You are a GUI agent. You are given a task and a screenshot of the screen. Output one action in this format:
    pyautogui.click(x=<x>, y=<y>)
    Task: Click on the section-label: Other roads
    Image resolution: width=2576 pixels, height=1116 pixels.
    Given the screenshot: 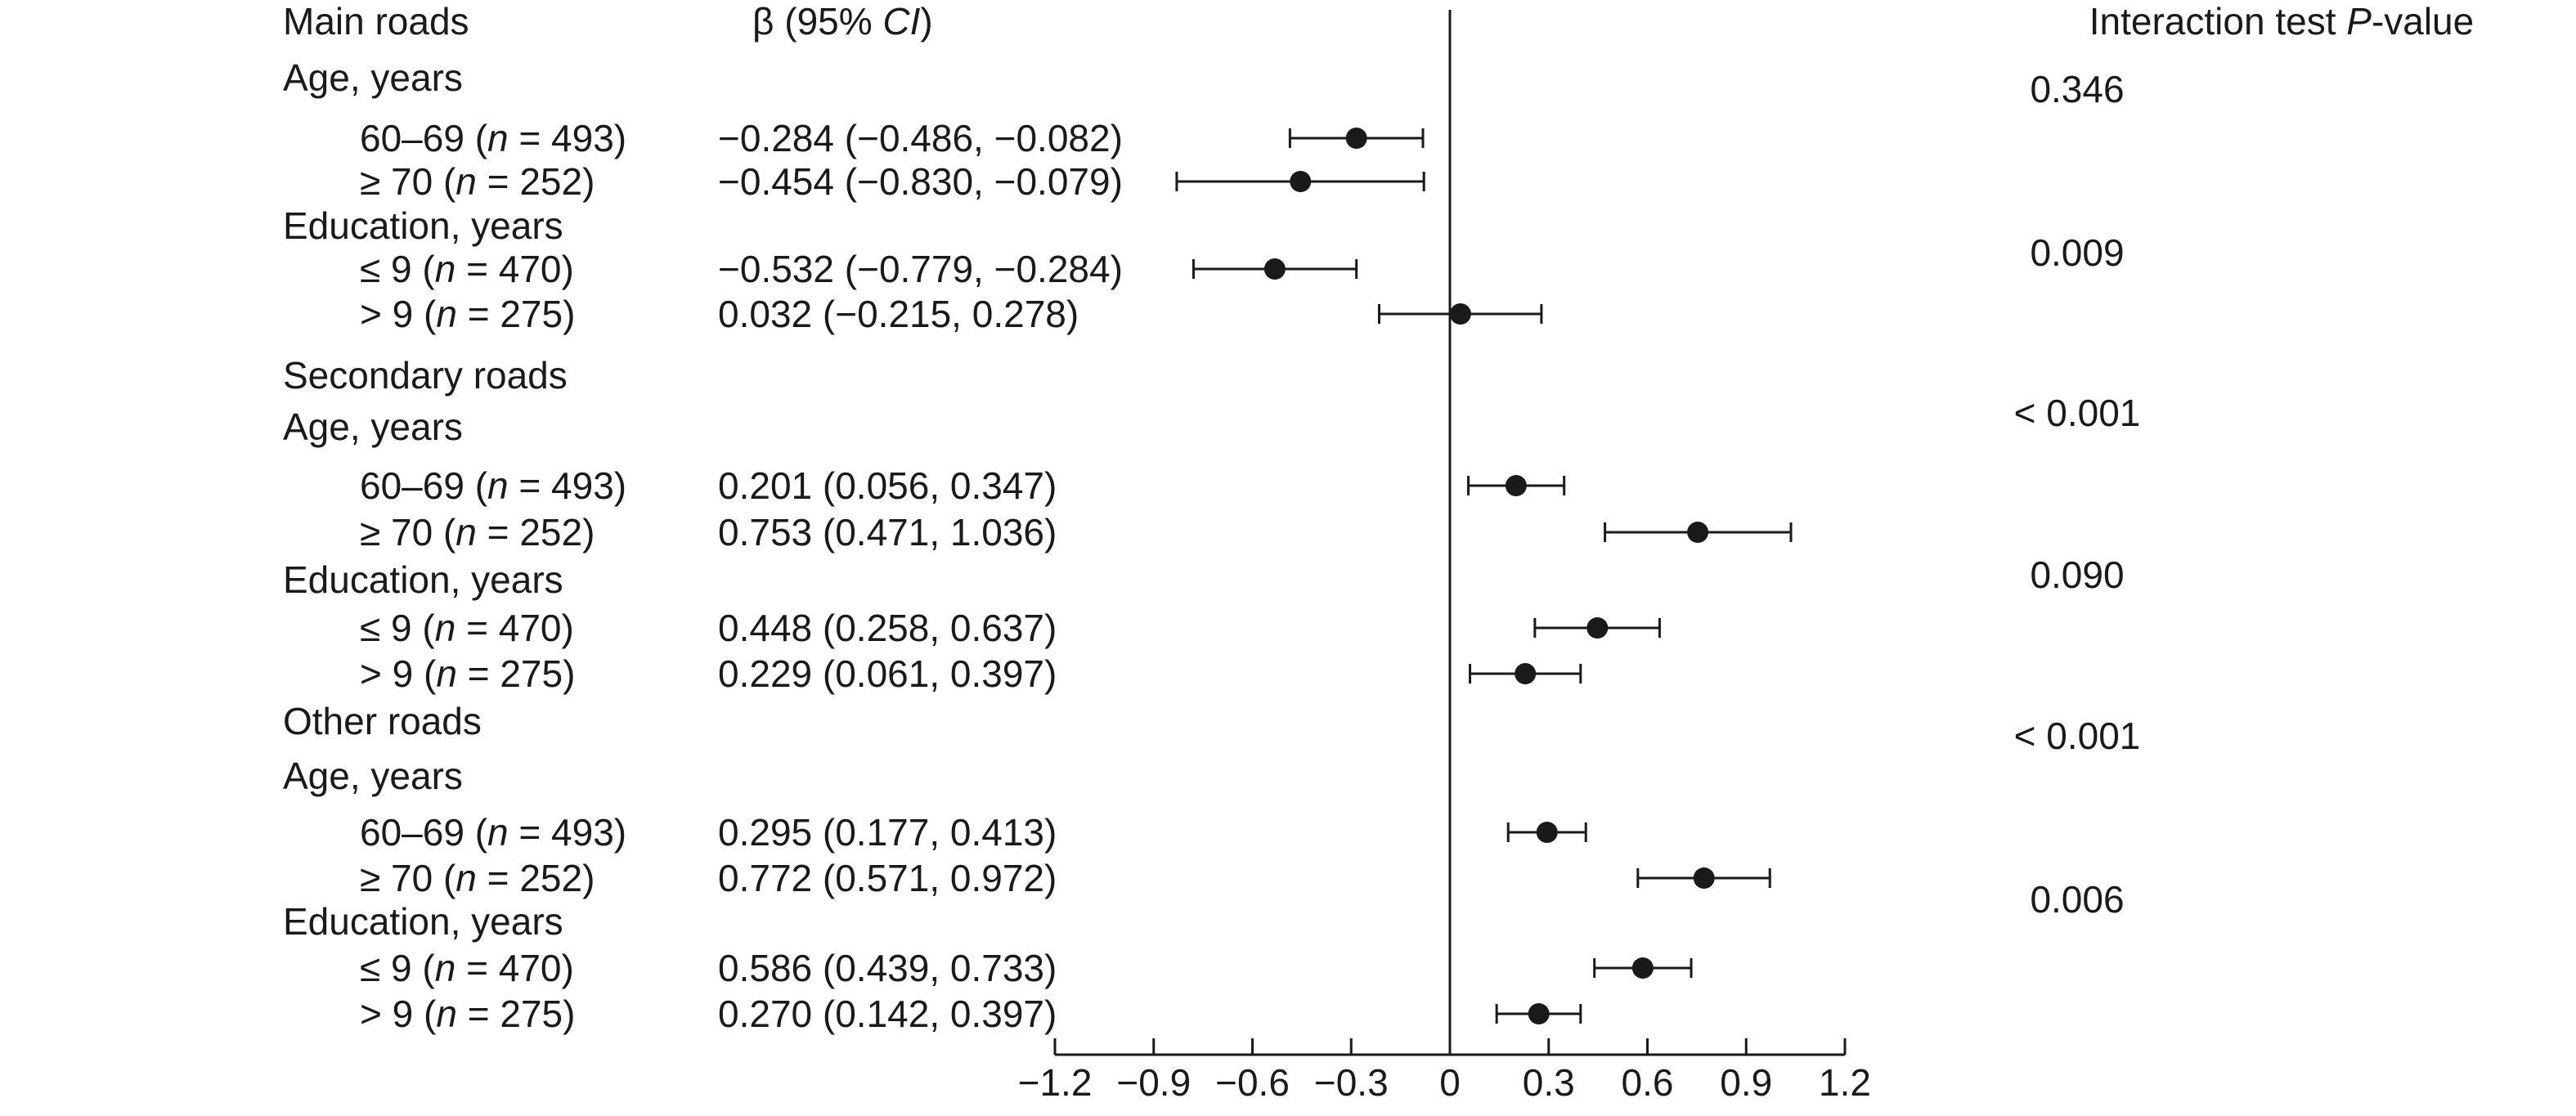 What is the action you would take?
    pyautogui.click(x=382, y=721)
    